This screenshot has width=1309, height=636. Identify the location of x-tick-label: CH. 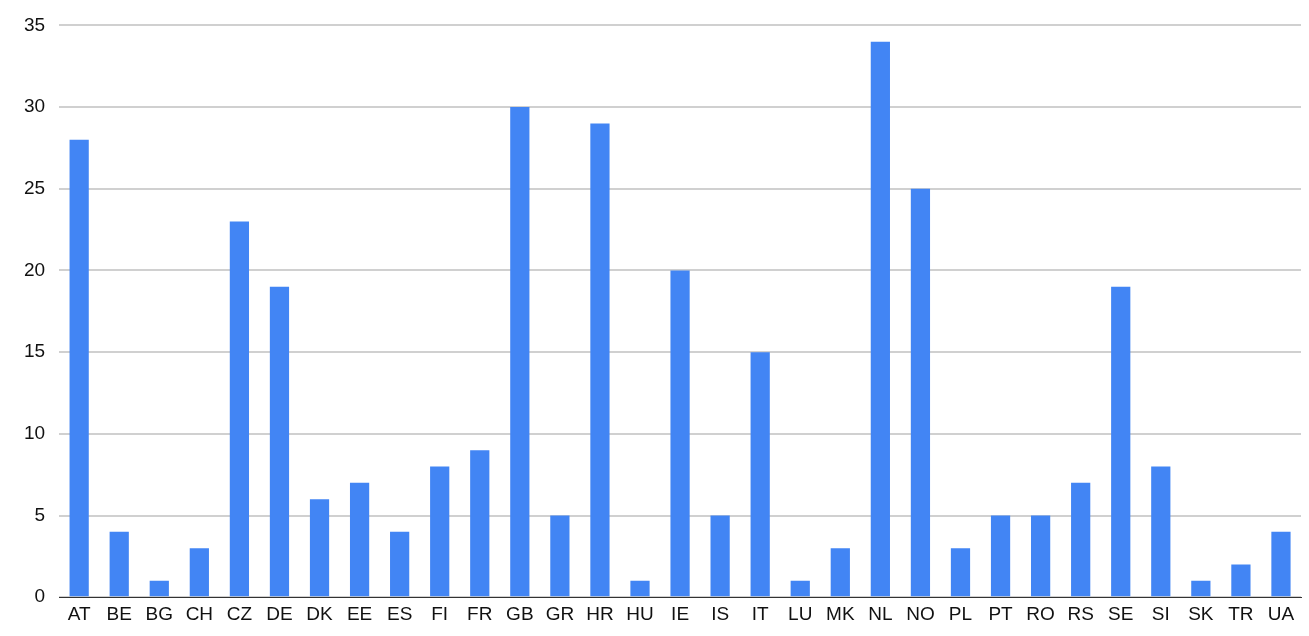
(199, 613).